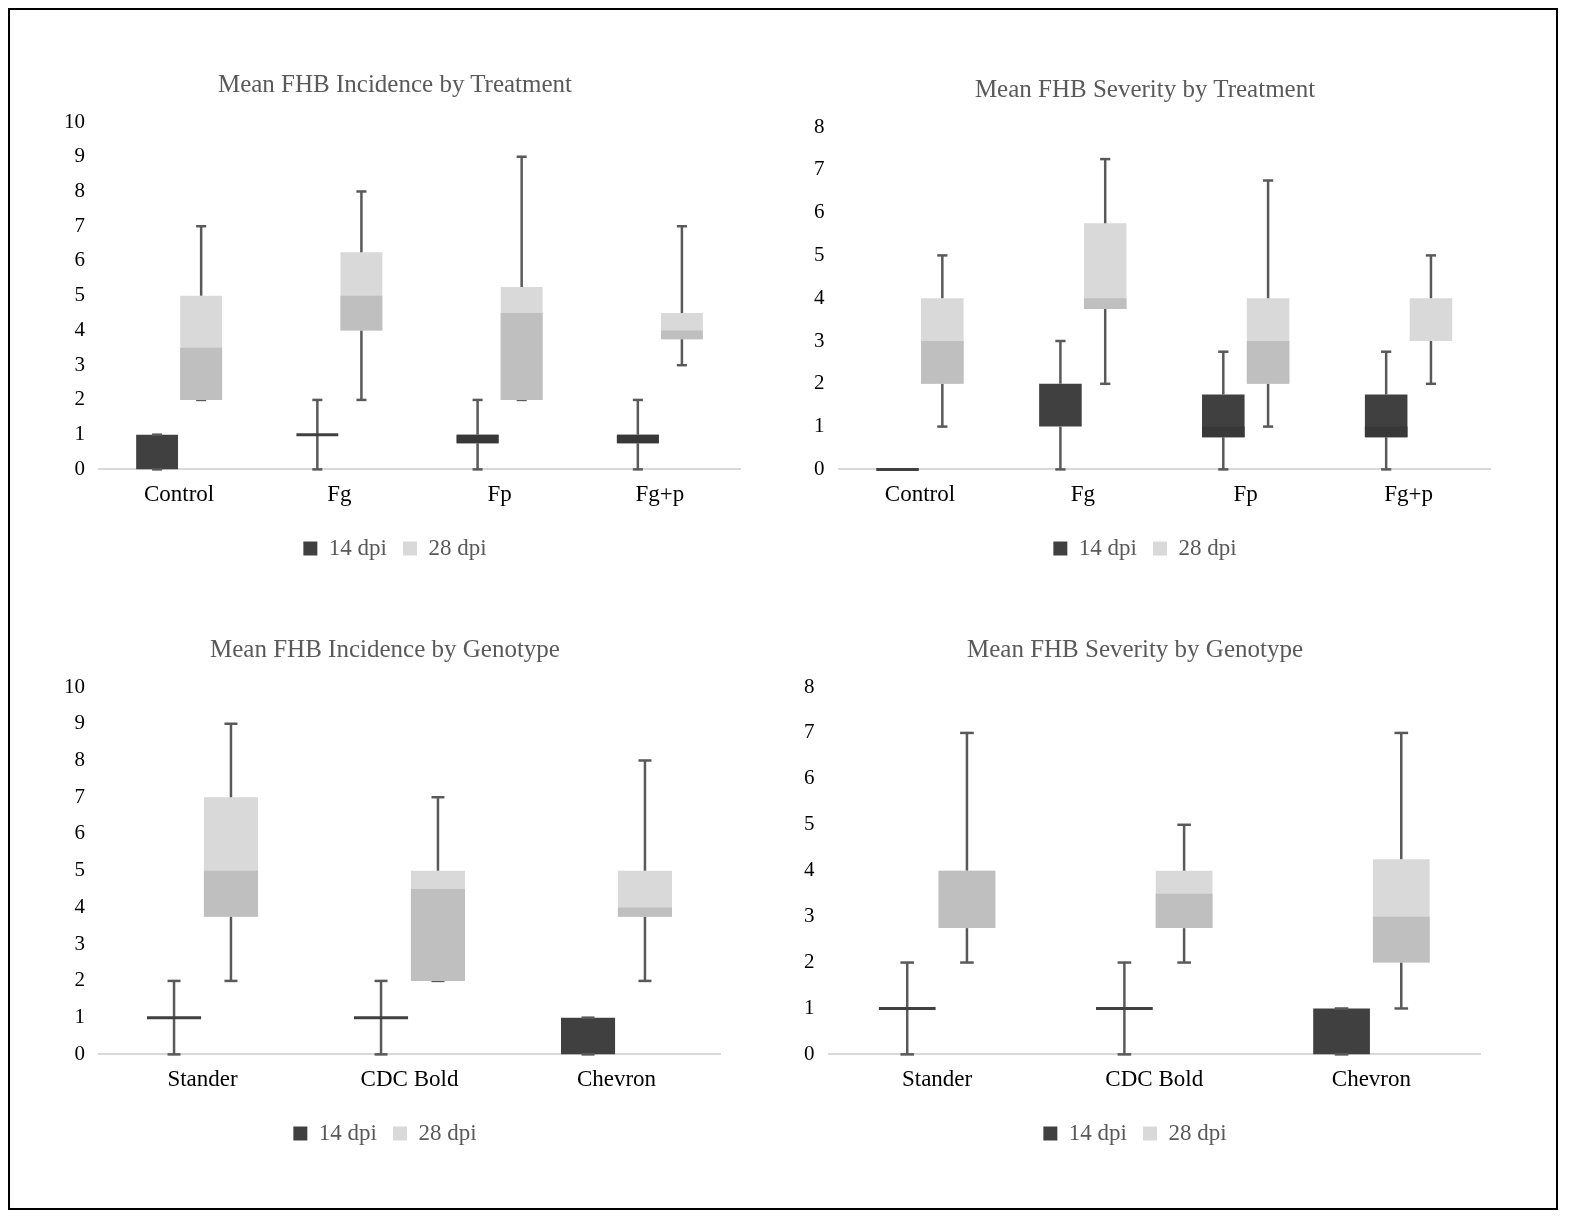 The height and width of the screenshot is (1219, 1575). What do you see at coordinates (1145, 88) in the screenshot?
I see `chart-title: Mean FHB Severity by Treatment` at bounding box center [1145, 88].